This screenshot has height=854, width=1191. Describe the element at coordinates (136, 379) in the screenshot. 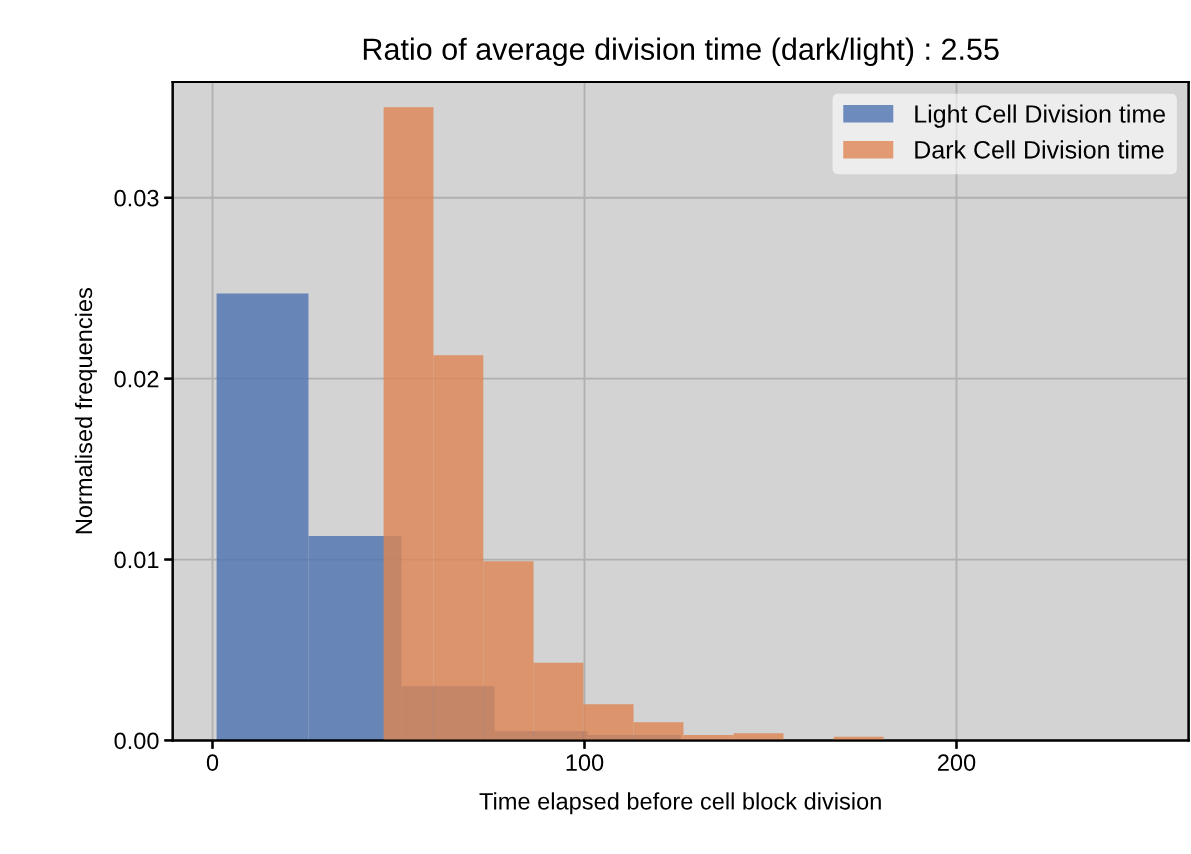

I see `y-tick-label: 0.02` at that location.